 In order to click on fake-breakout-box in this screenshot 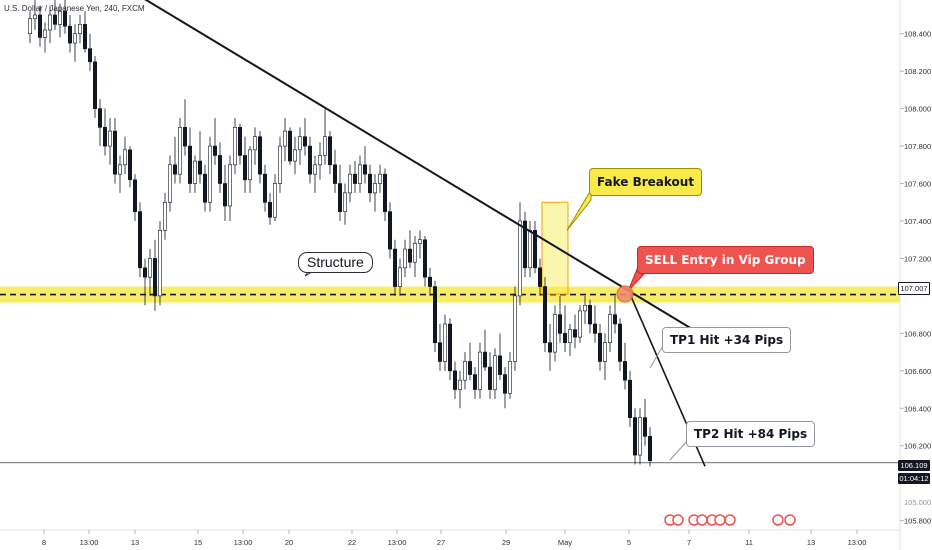, I will do `click(555, 248)`.